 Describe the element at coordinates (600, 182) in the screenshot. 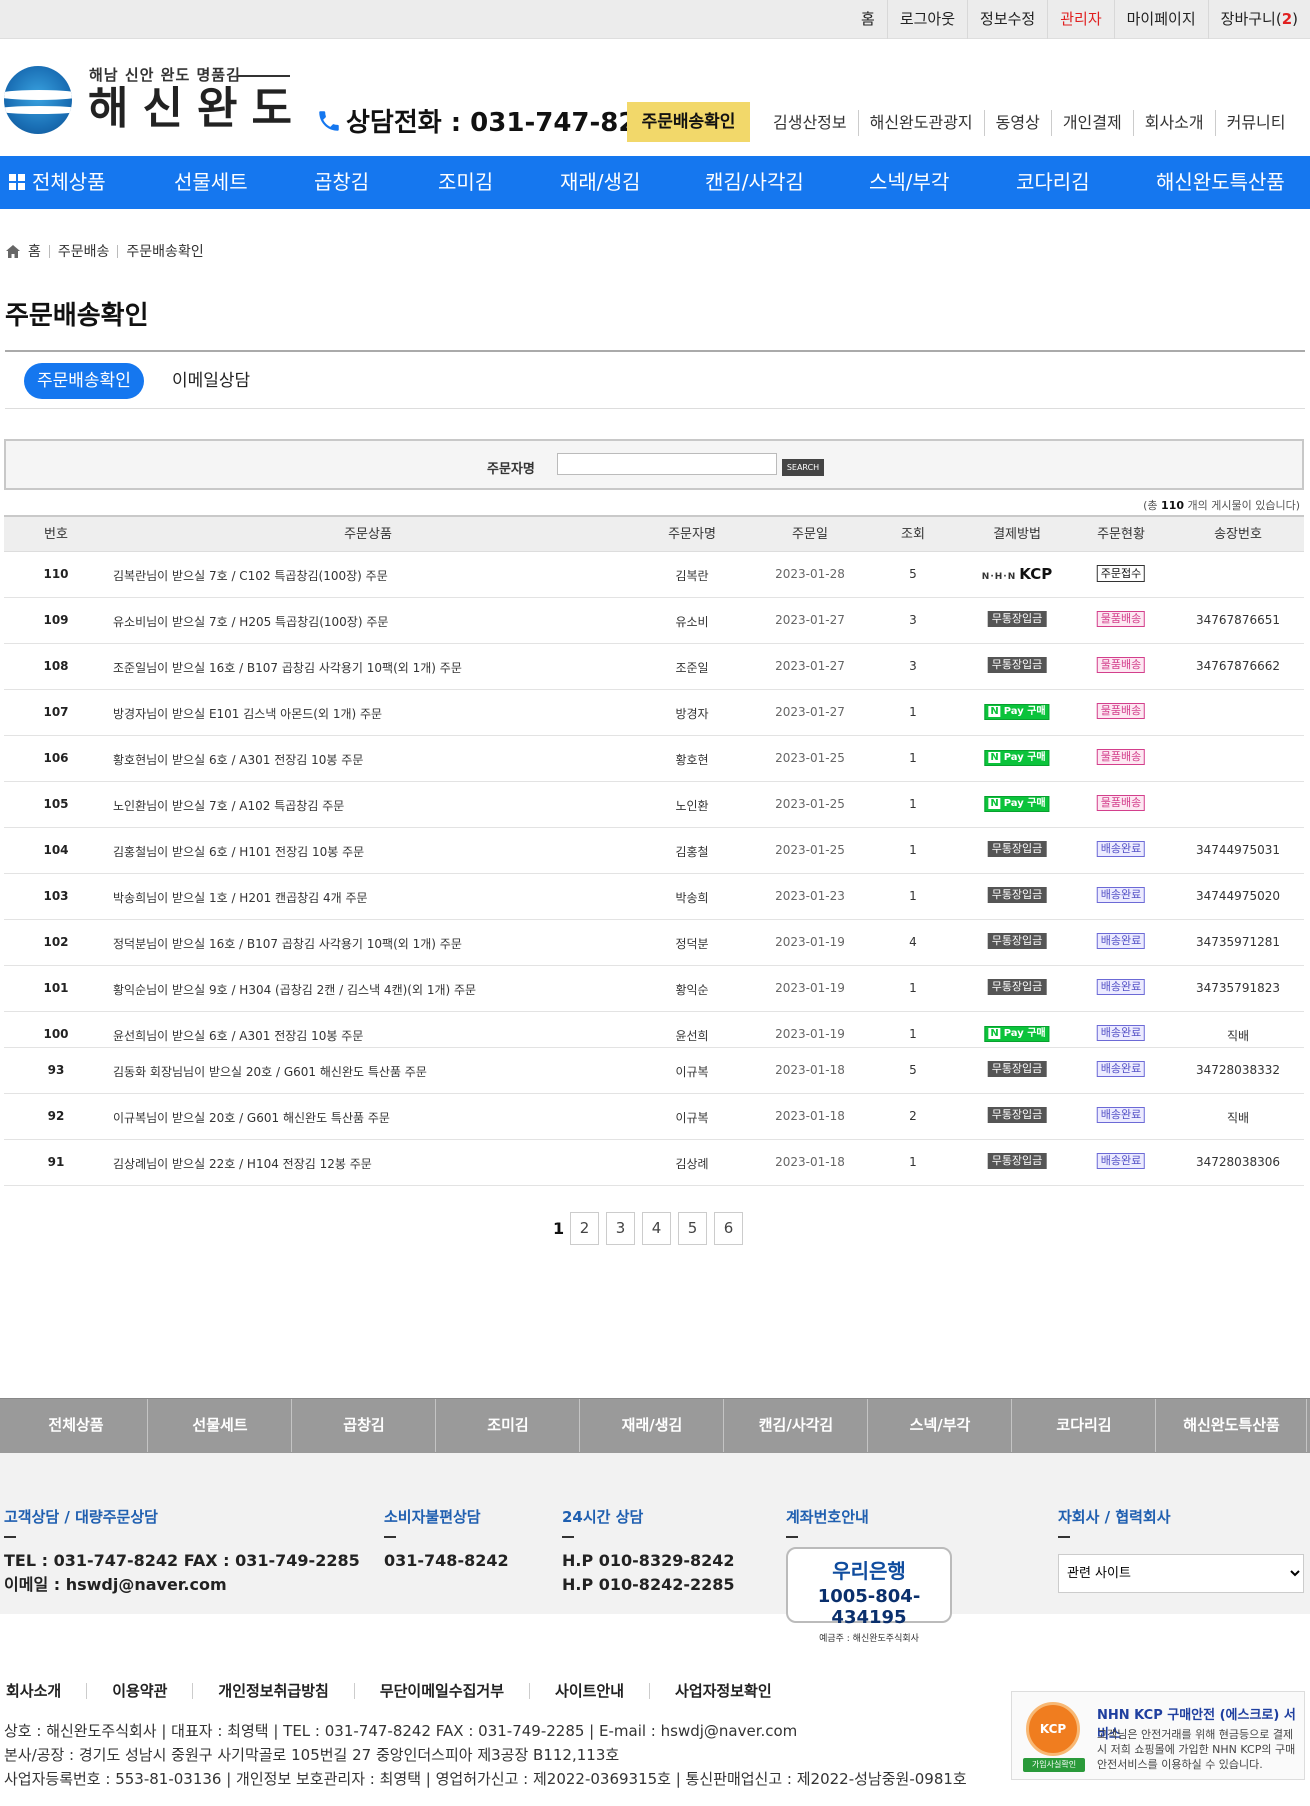

I see `nav-traditional-gim: 재래/생김` at that location.